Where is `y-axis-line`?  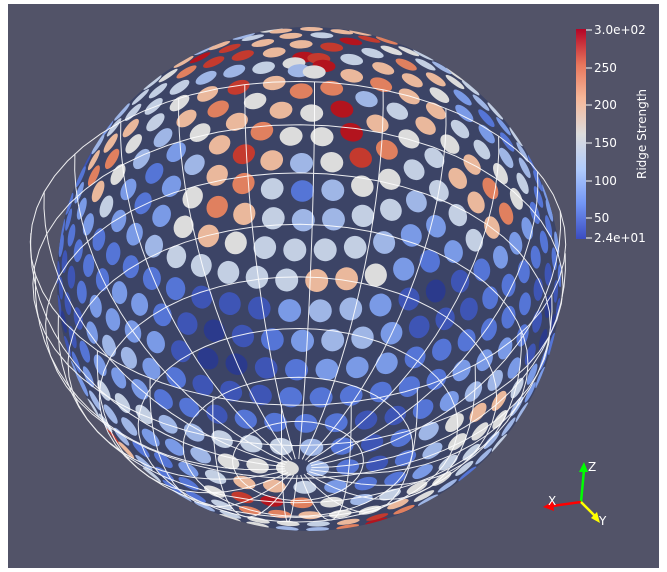
y-axis-line is located at coordinates (588, 509).